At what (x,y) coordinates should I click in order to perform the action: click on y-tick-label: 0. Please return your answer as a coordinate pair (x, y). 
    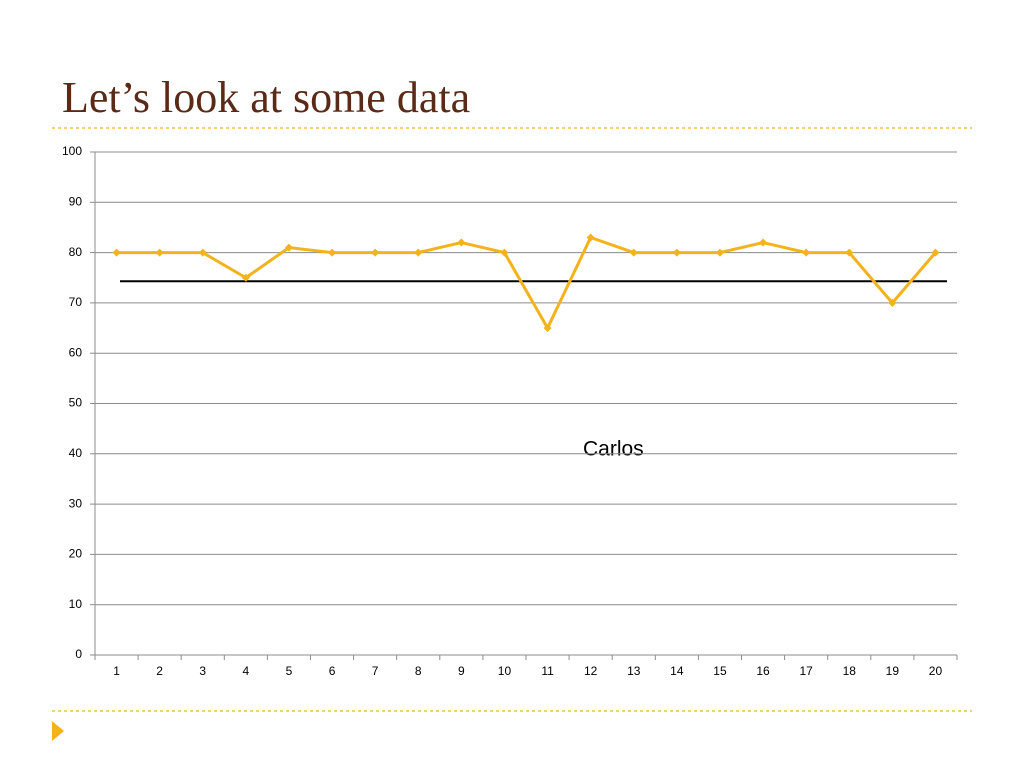
    Looking at the image, I should click on (78, 654).